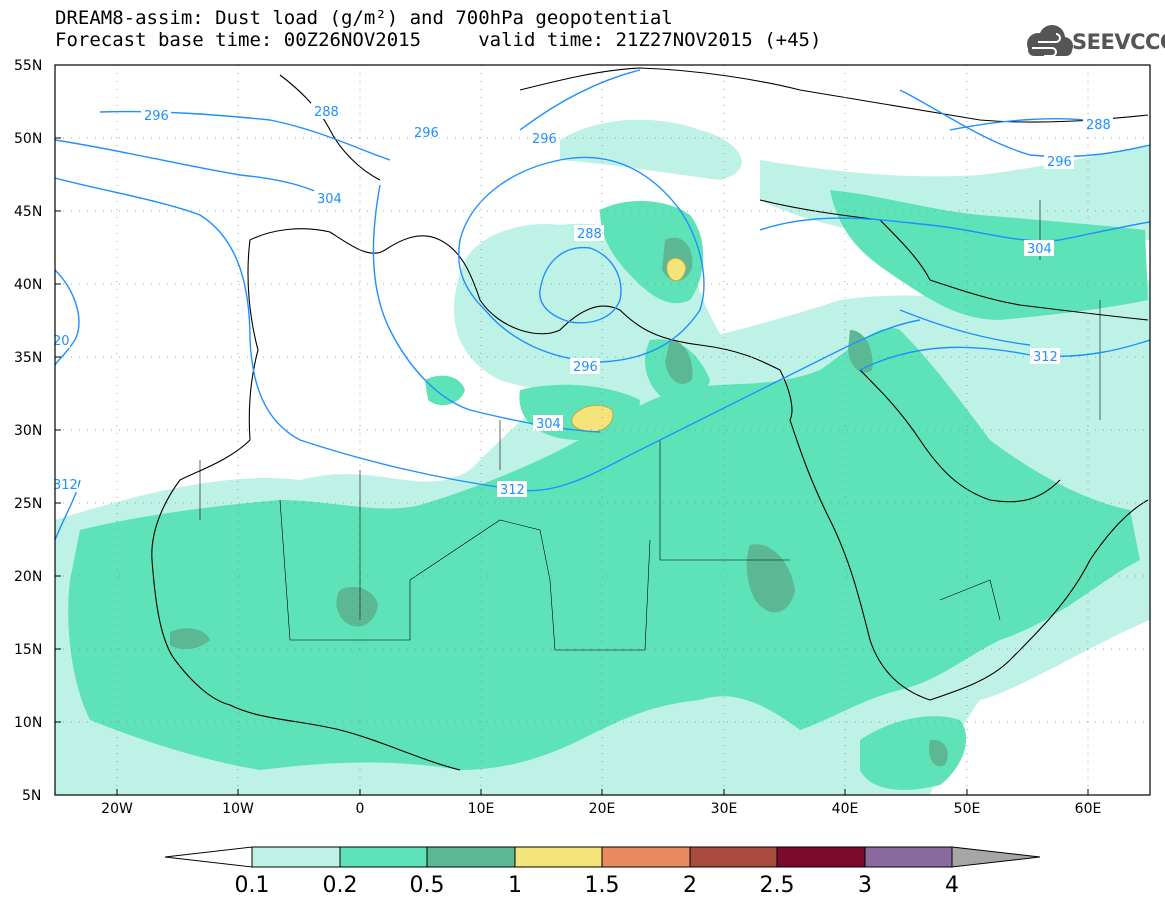 This screenshot has height=907, width=1165. Describe the element at coordinates (629, 345) in the screenshot. I see `dust-band-1-1.5` at that location.